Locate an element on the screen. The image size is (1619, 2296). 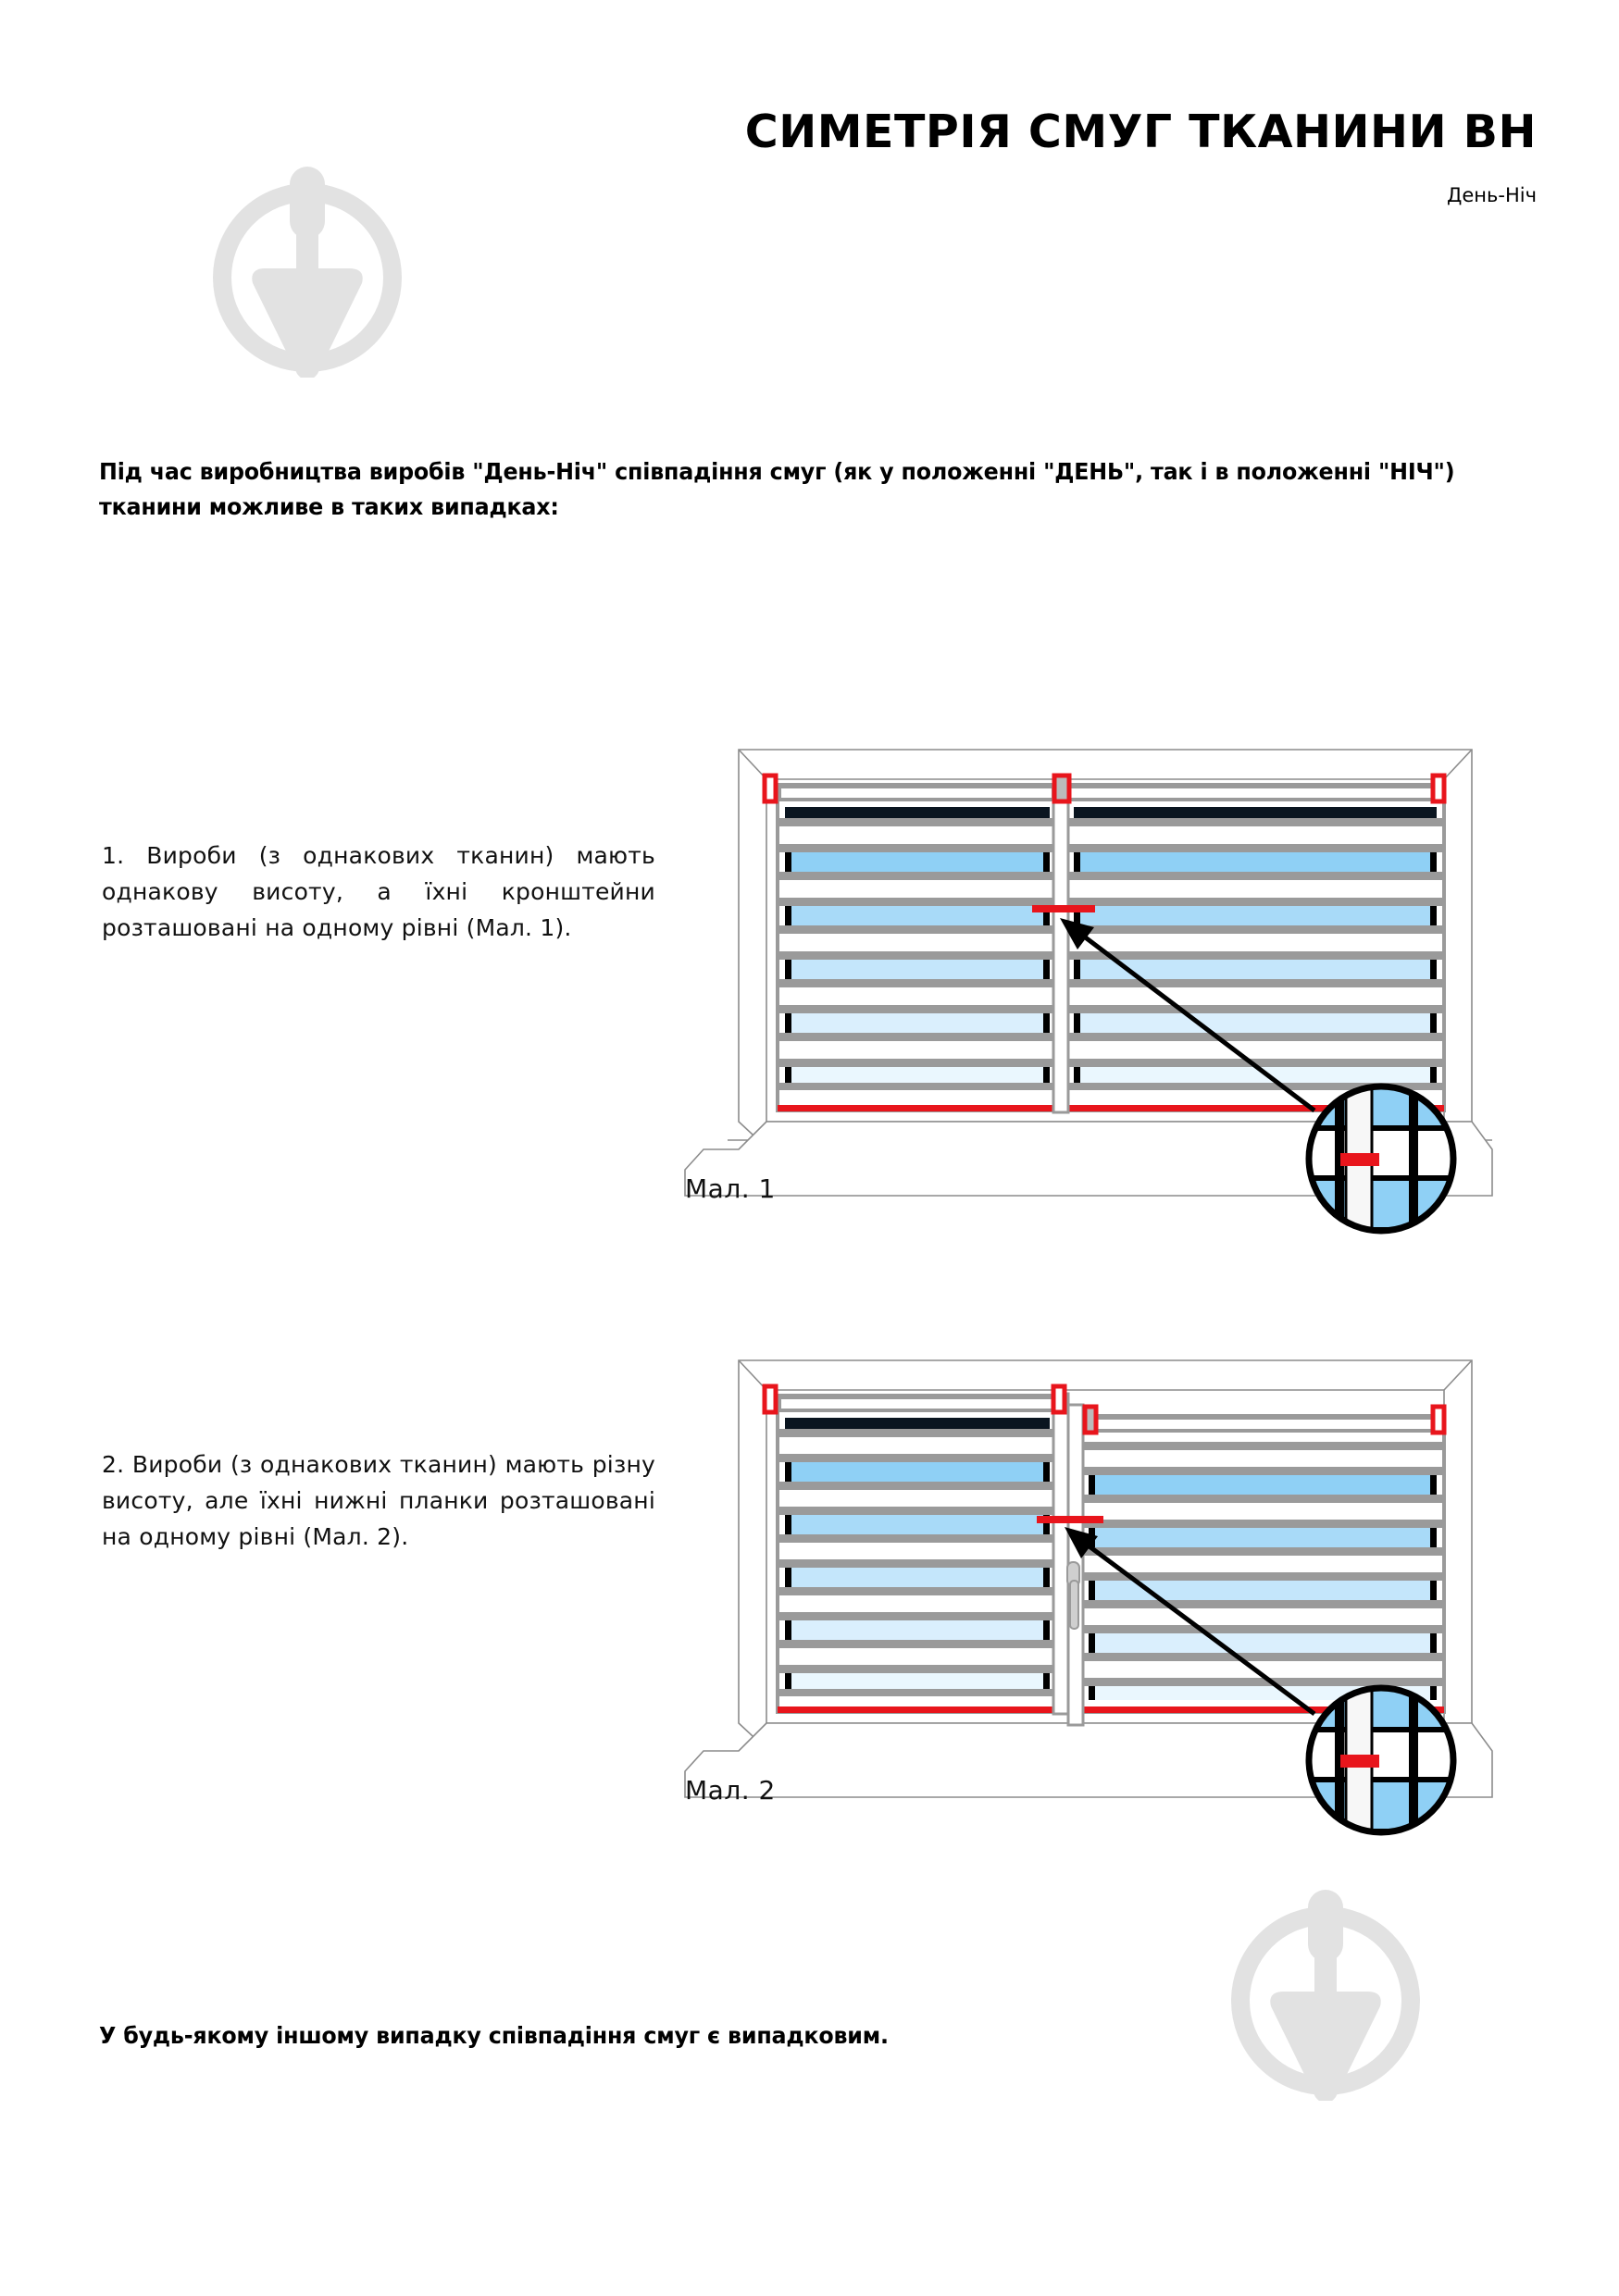
document-header: СИМЕТРІЯ СМУГ ТКАНИНИ ВН День-Ніч is located at coordinates (768, 158).